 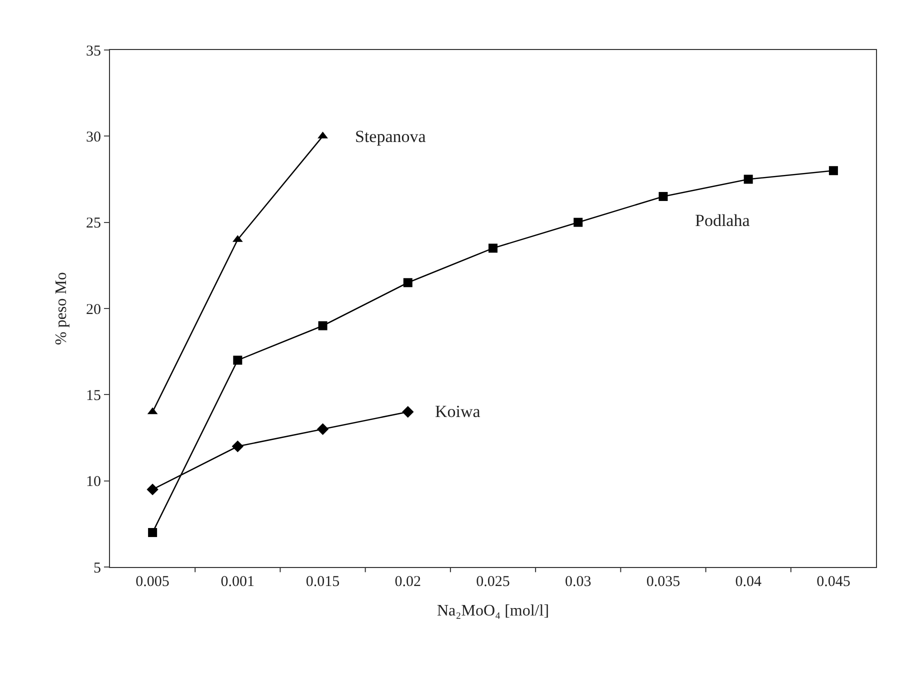 I want to click on y-tick-label: 25, so click(x=93, y=224).